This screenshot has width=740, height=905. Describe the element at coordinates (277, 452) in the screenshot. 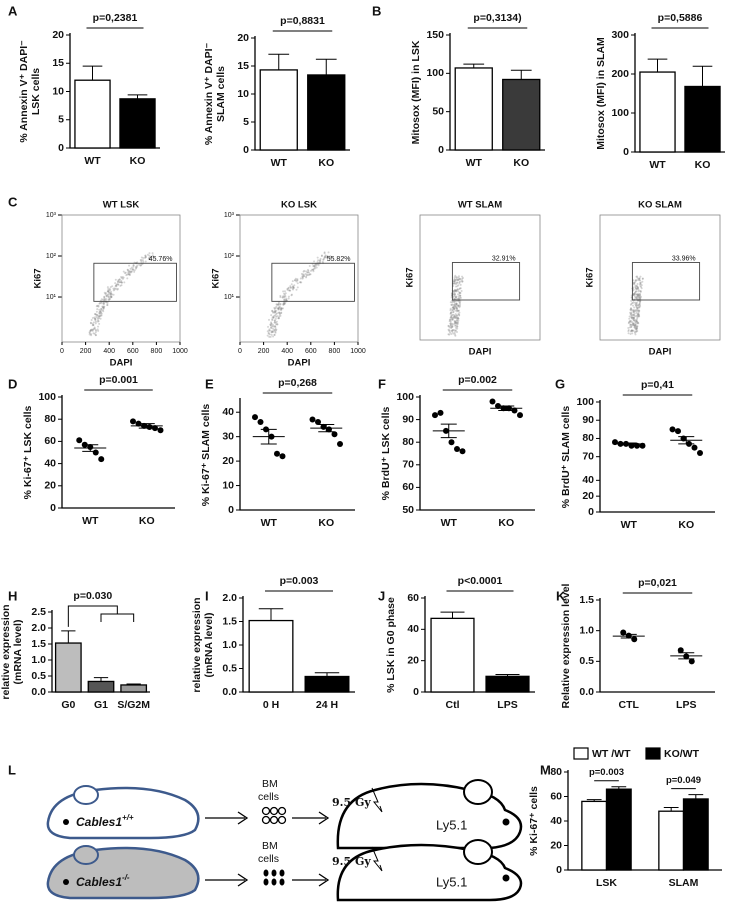

I see `chart-dot: E 0 10 20 30 40 % Ki-67⁺ SLAM cells WT KO p=0,268` at that location.